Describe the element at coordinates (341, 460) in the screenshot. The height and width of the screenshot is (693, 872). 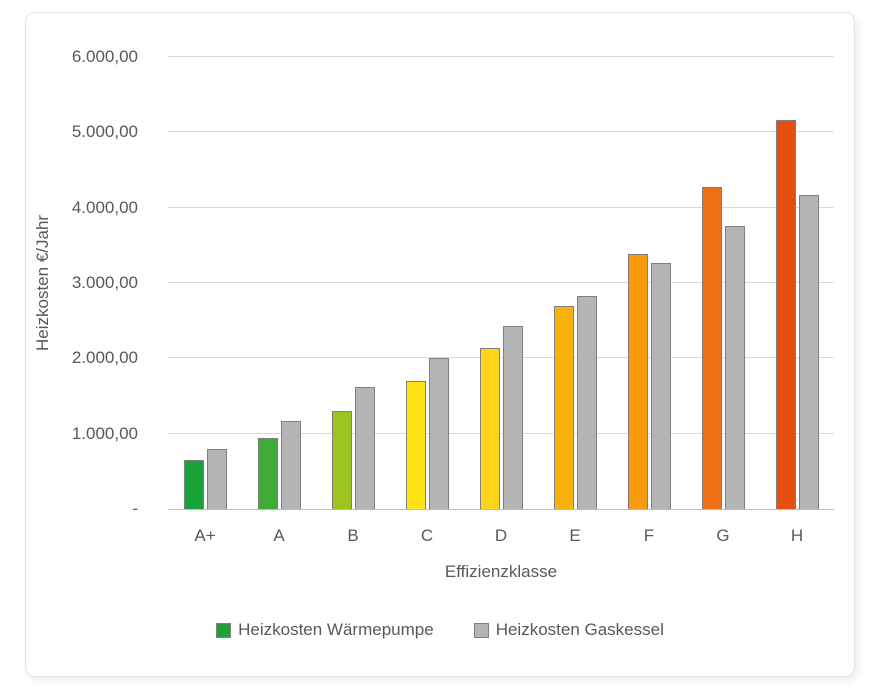
I see `bar-waermepumpe-B` at that location.